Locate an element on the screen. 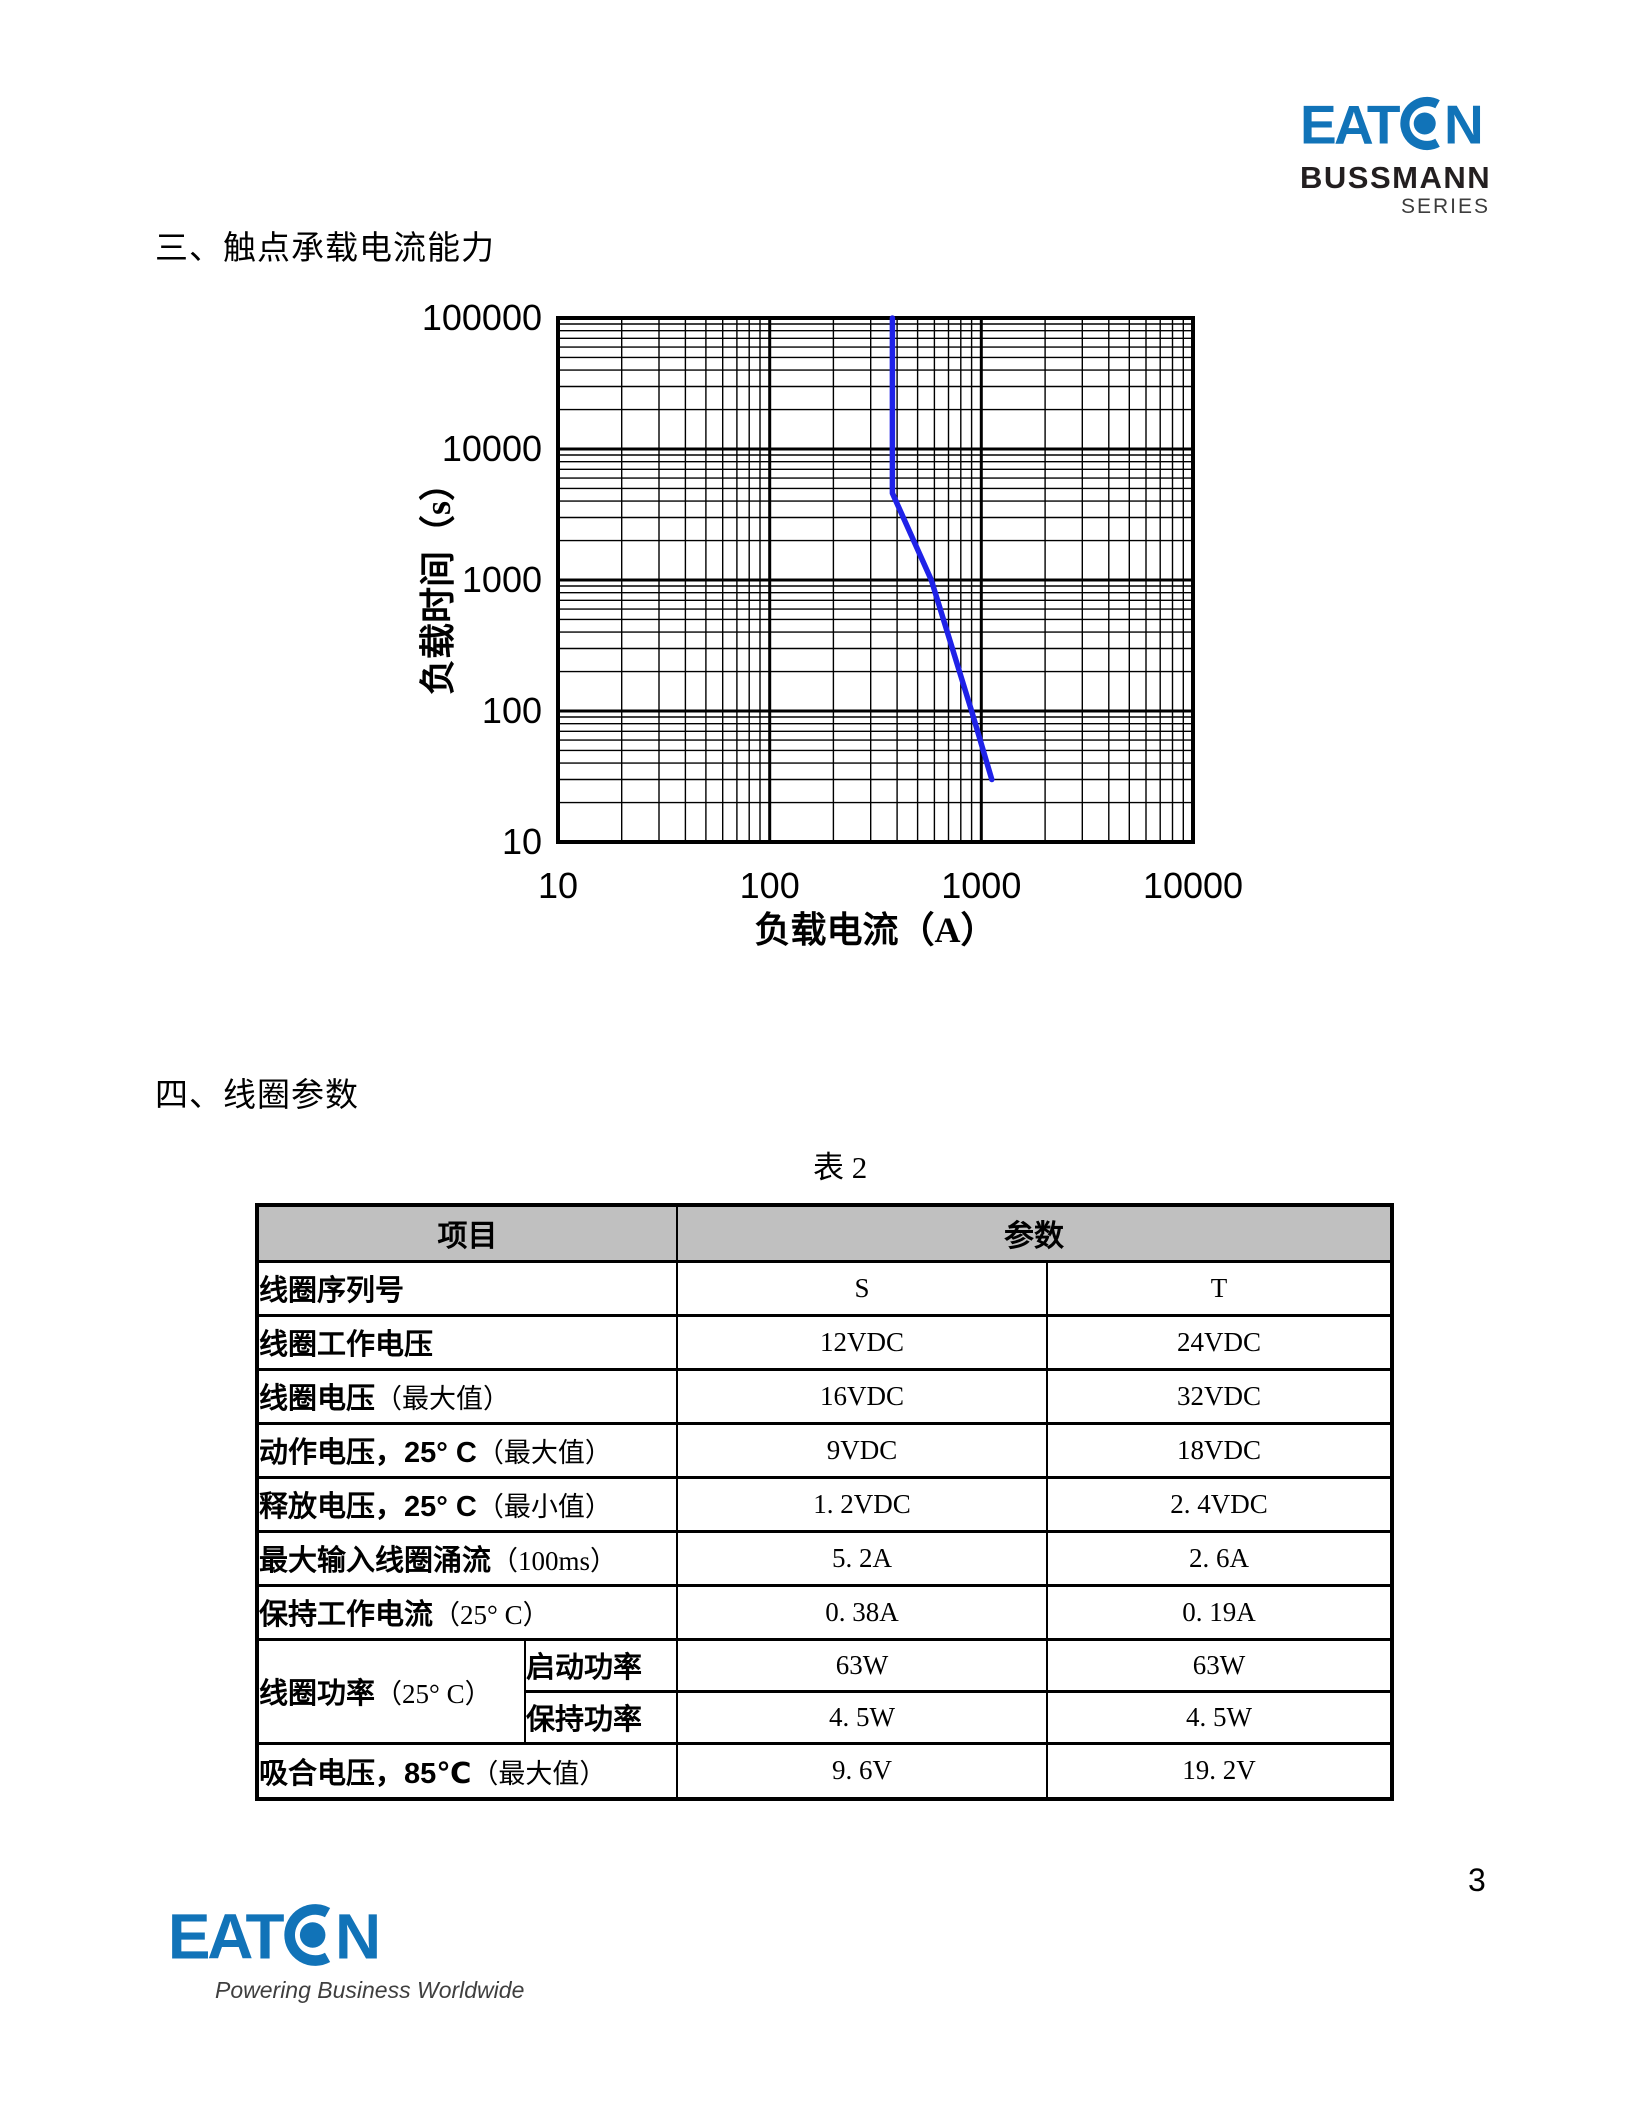 The width and height of the screenshot is (1632, 2112). value-t: 24VDC is located at coordinates (1219, 1342).